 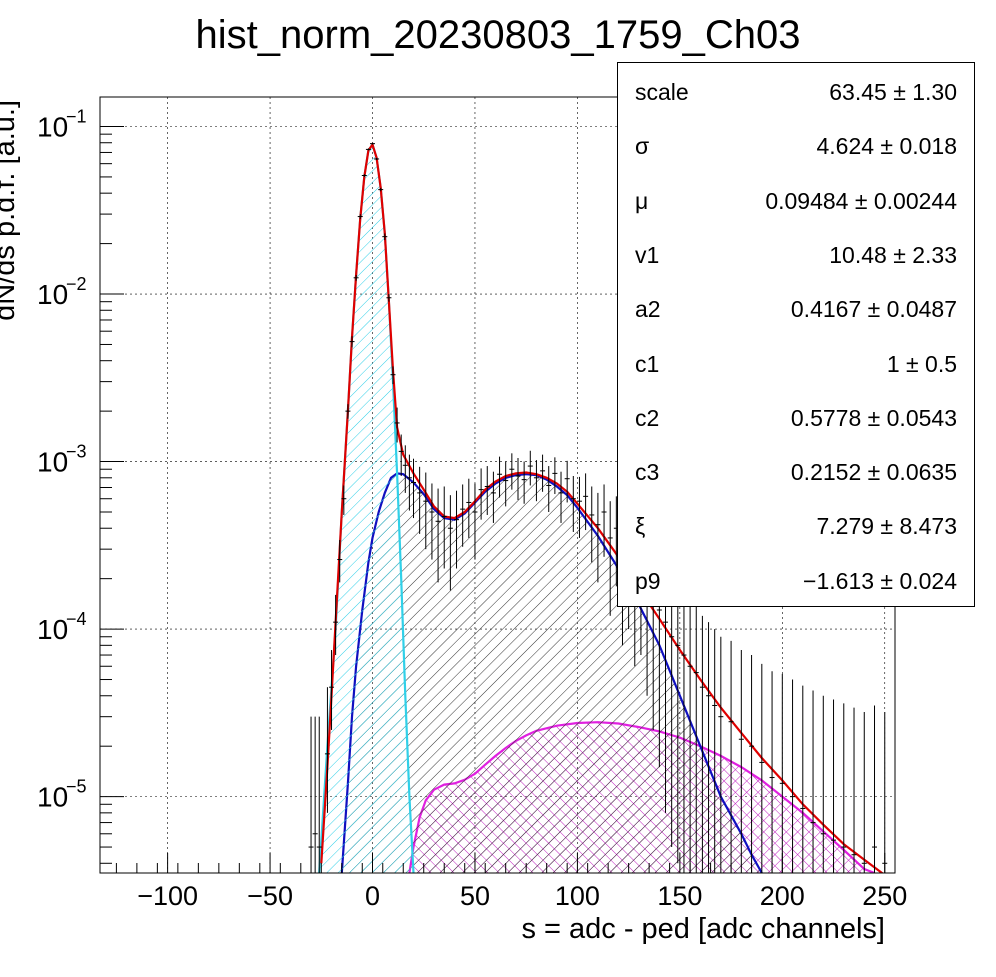 I want to click on x-tick-label: 150, so click(x=679, y=896).